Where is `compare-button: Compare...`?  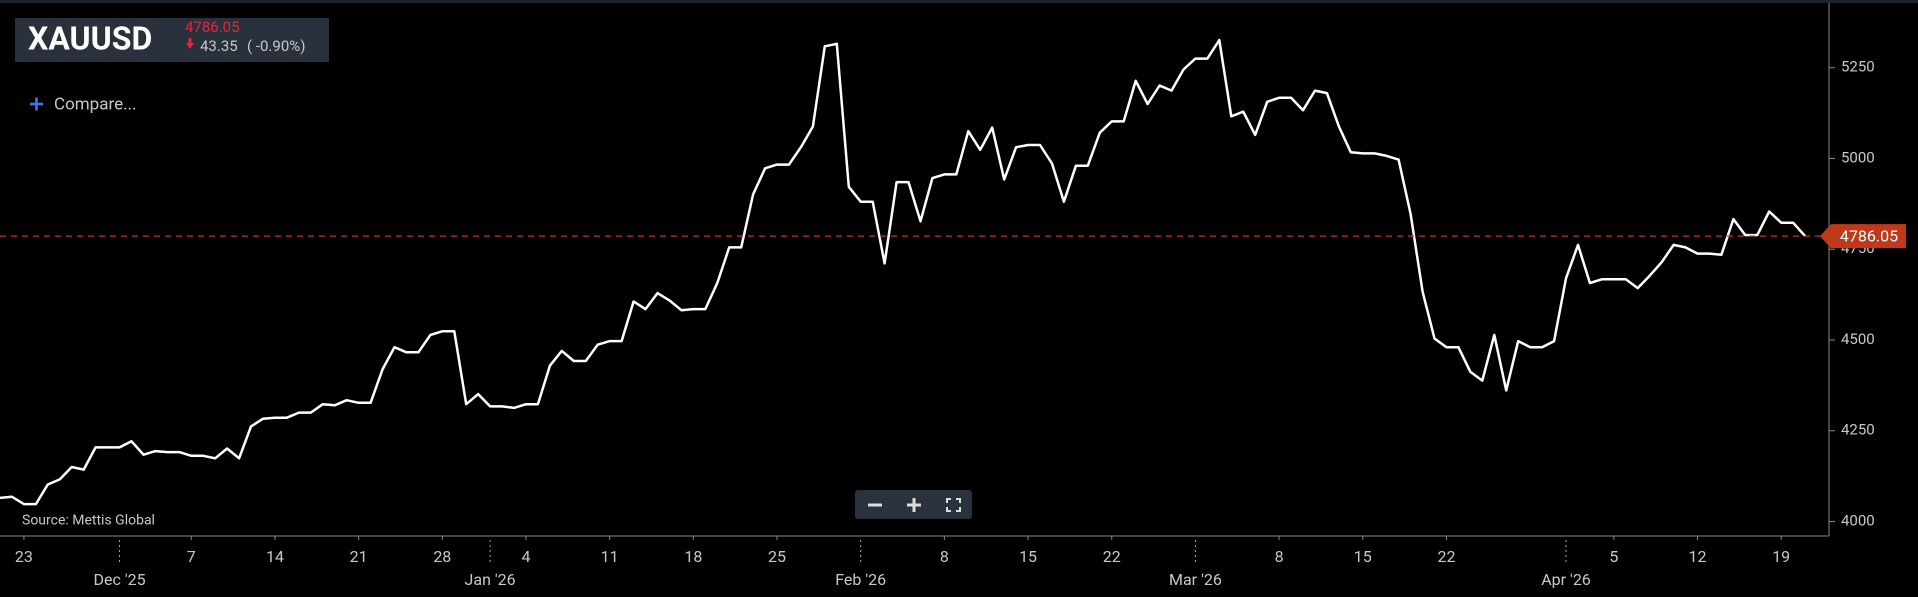 compare-button: Compare... is located at coordinates (83, 104).